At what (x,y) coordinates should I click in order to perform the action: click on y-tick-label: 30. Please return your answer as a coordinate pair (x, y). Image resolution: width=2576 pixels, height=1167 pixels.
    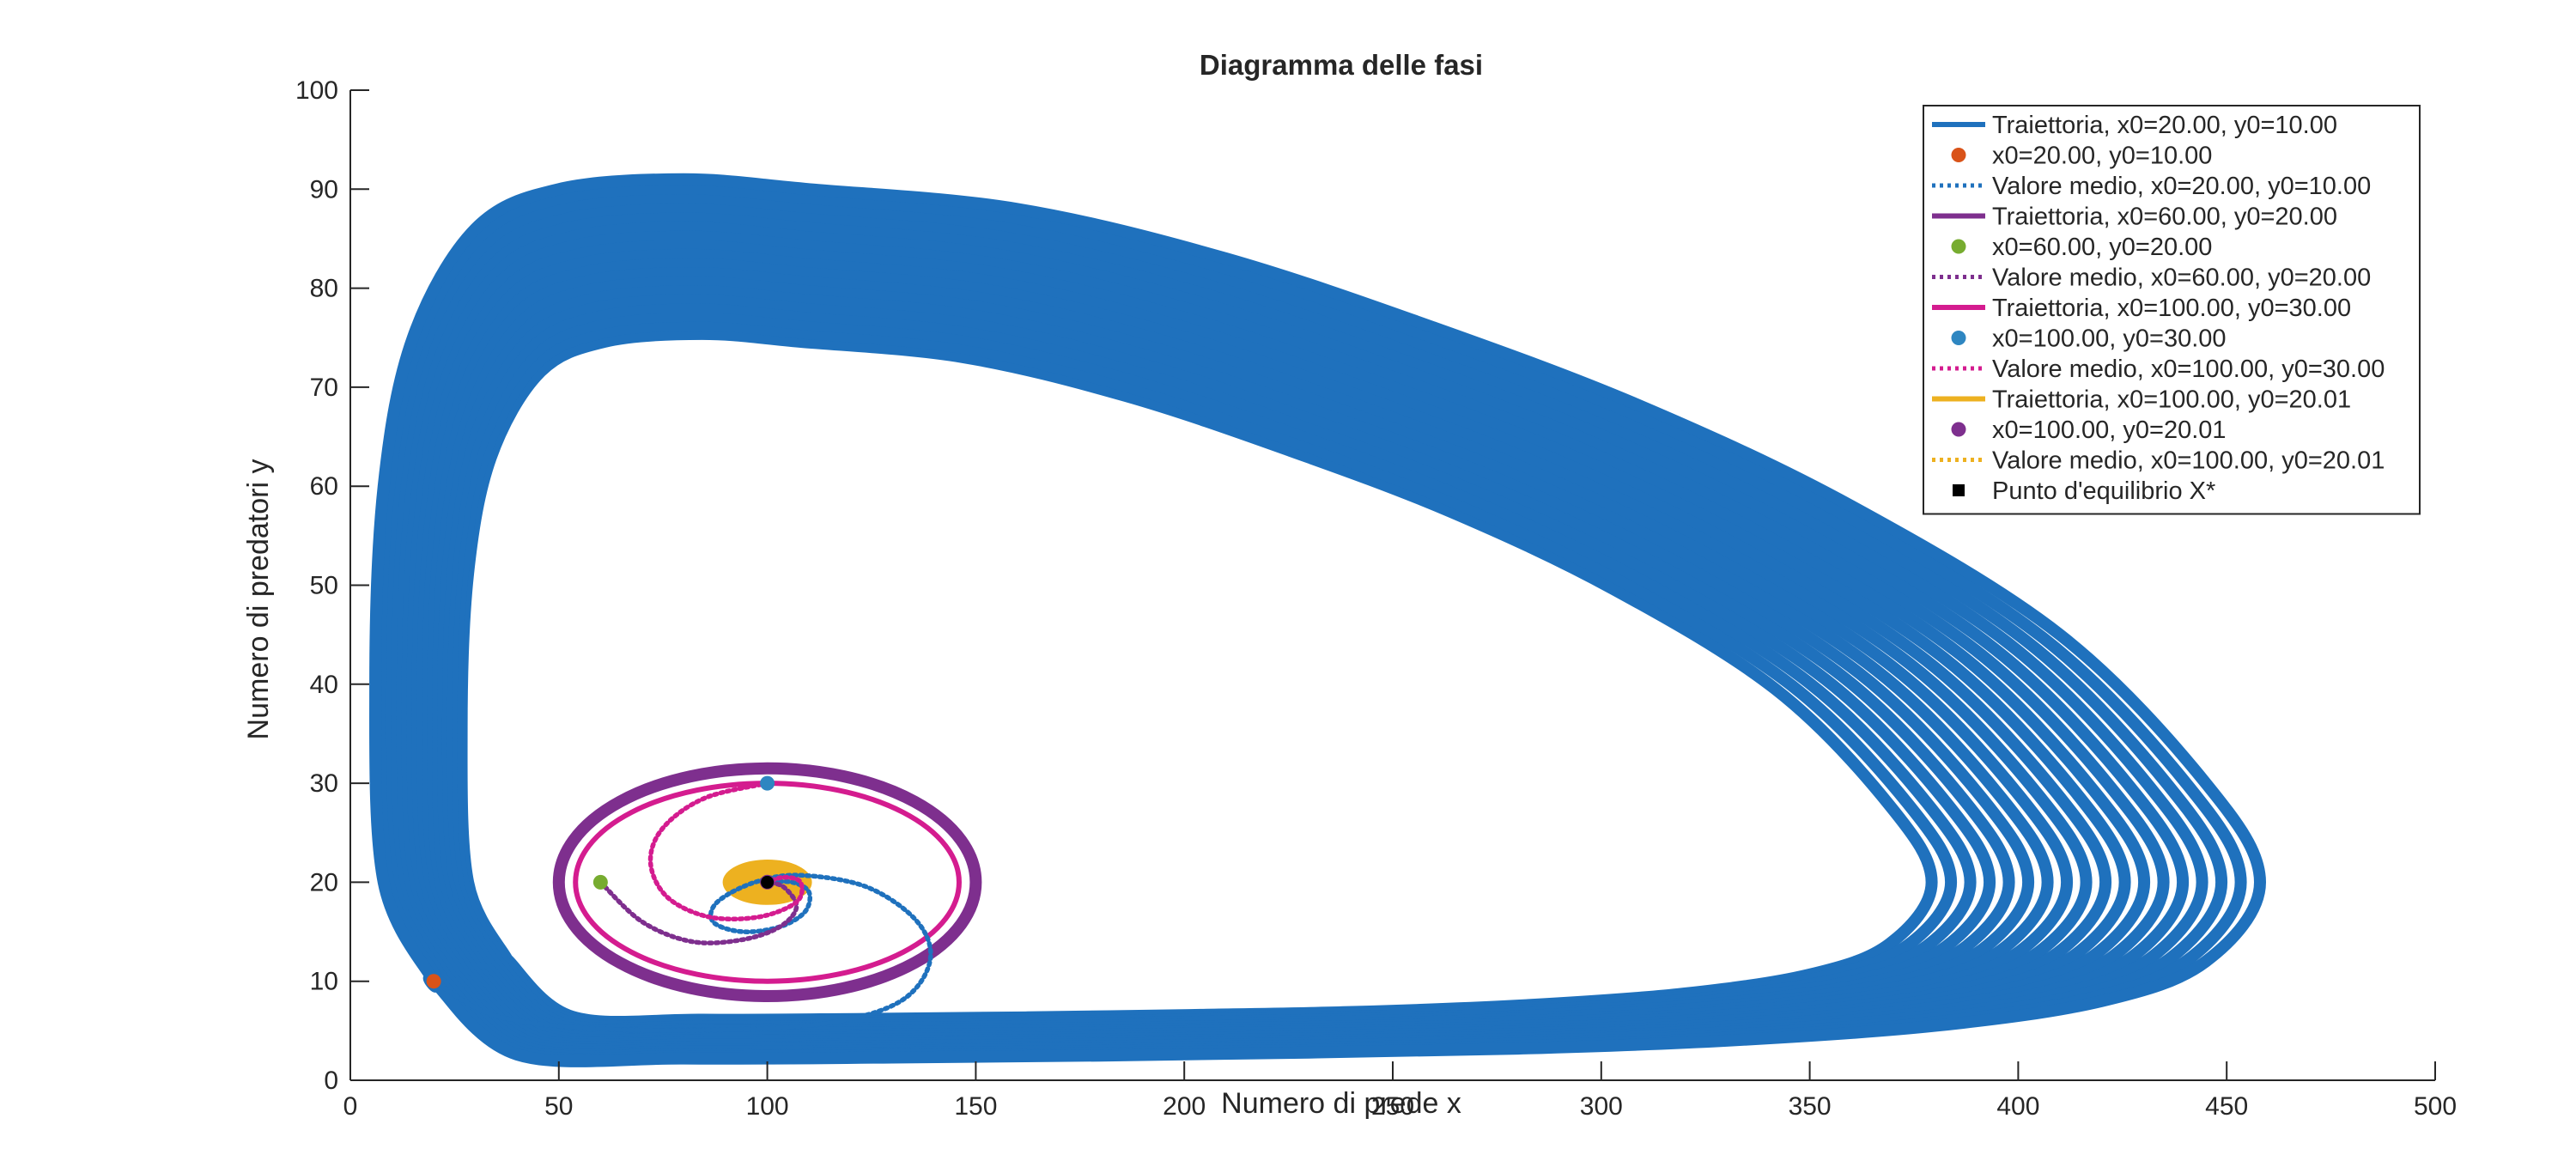
    Looking at the image, I should click on (324, 783).